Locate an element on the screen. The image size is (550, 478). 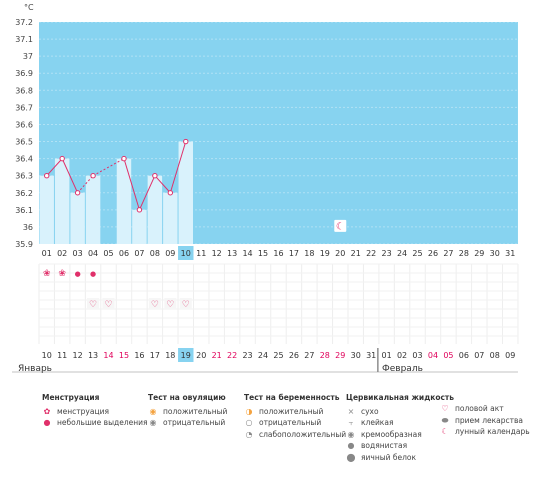
cycle-day-highlight is located at coordinates (186, 253).